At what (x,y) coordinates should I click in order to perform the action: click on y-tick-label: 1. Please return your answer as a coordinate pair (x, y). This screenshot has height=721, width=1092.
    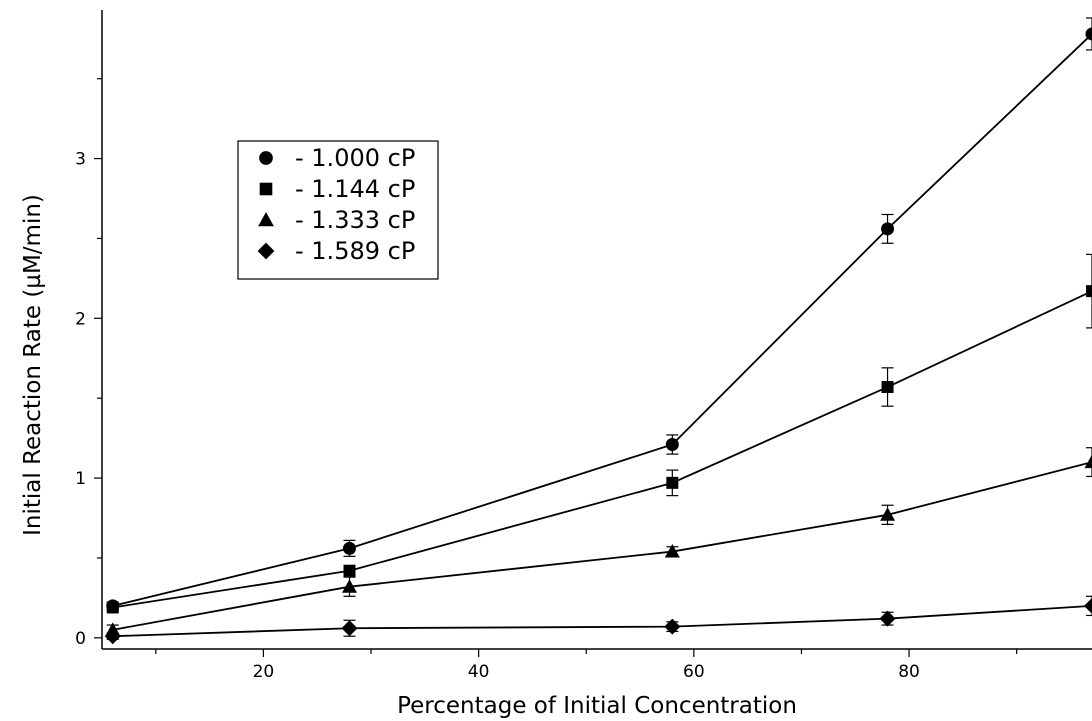
    Looking at the image, I should click on (80, 479).